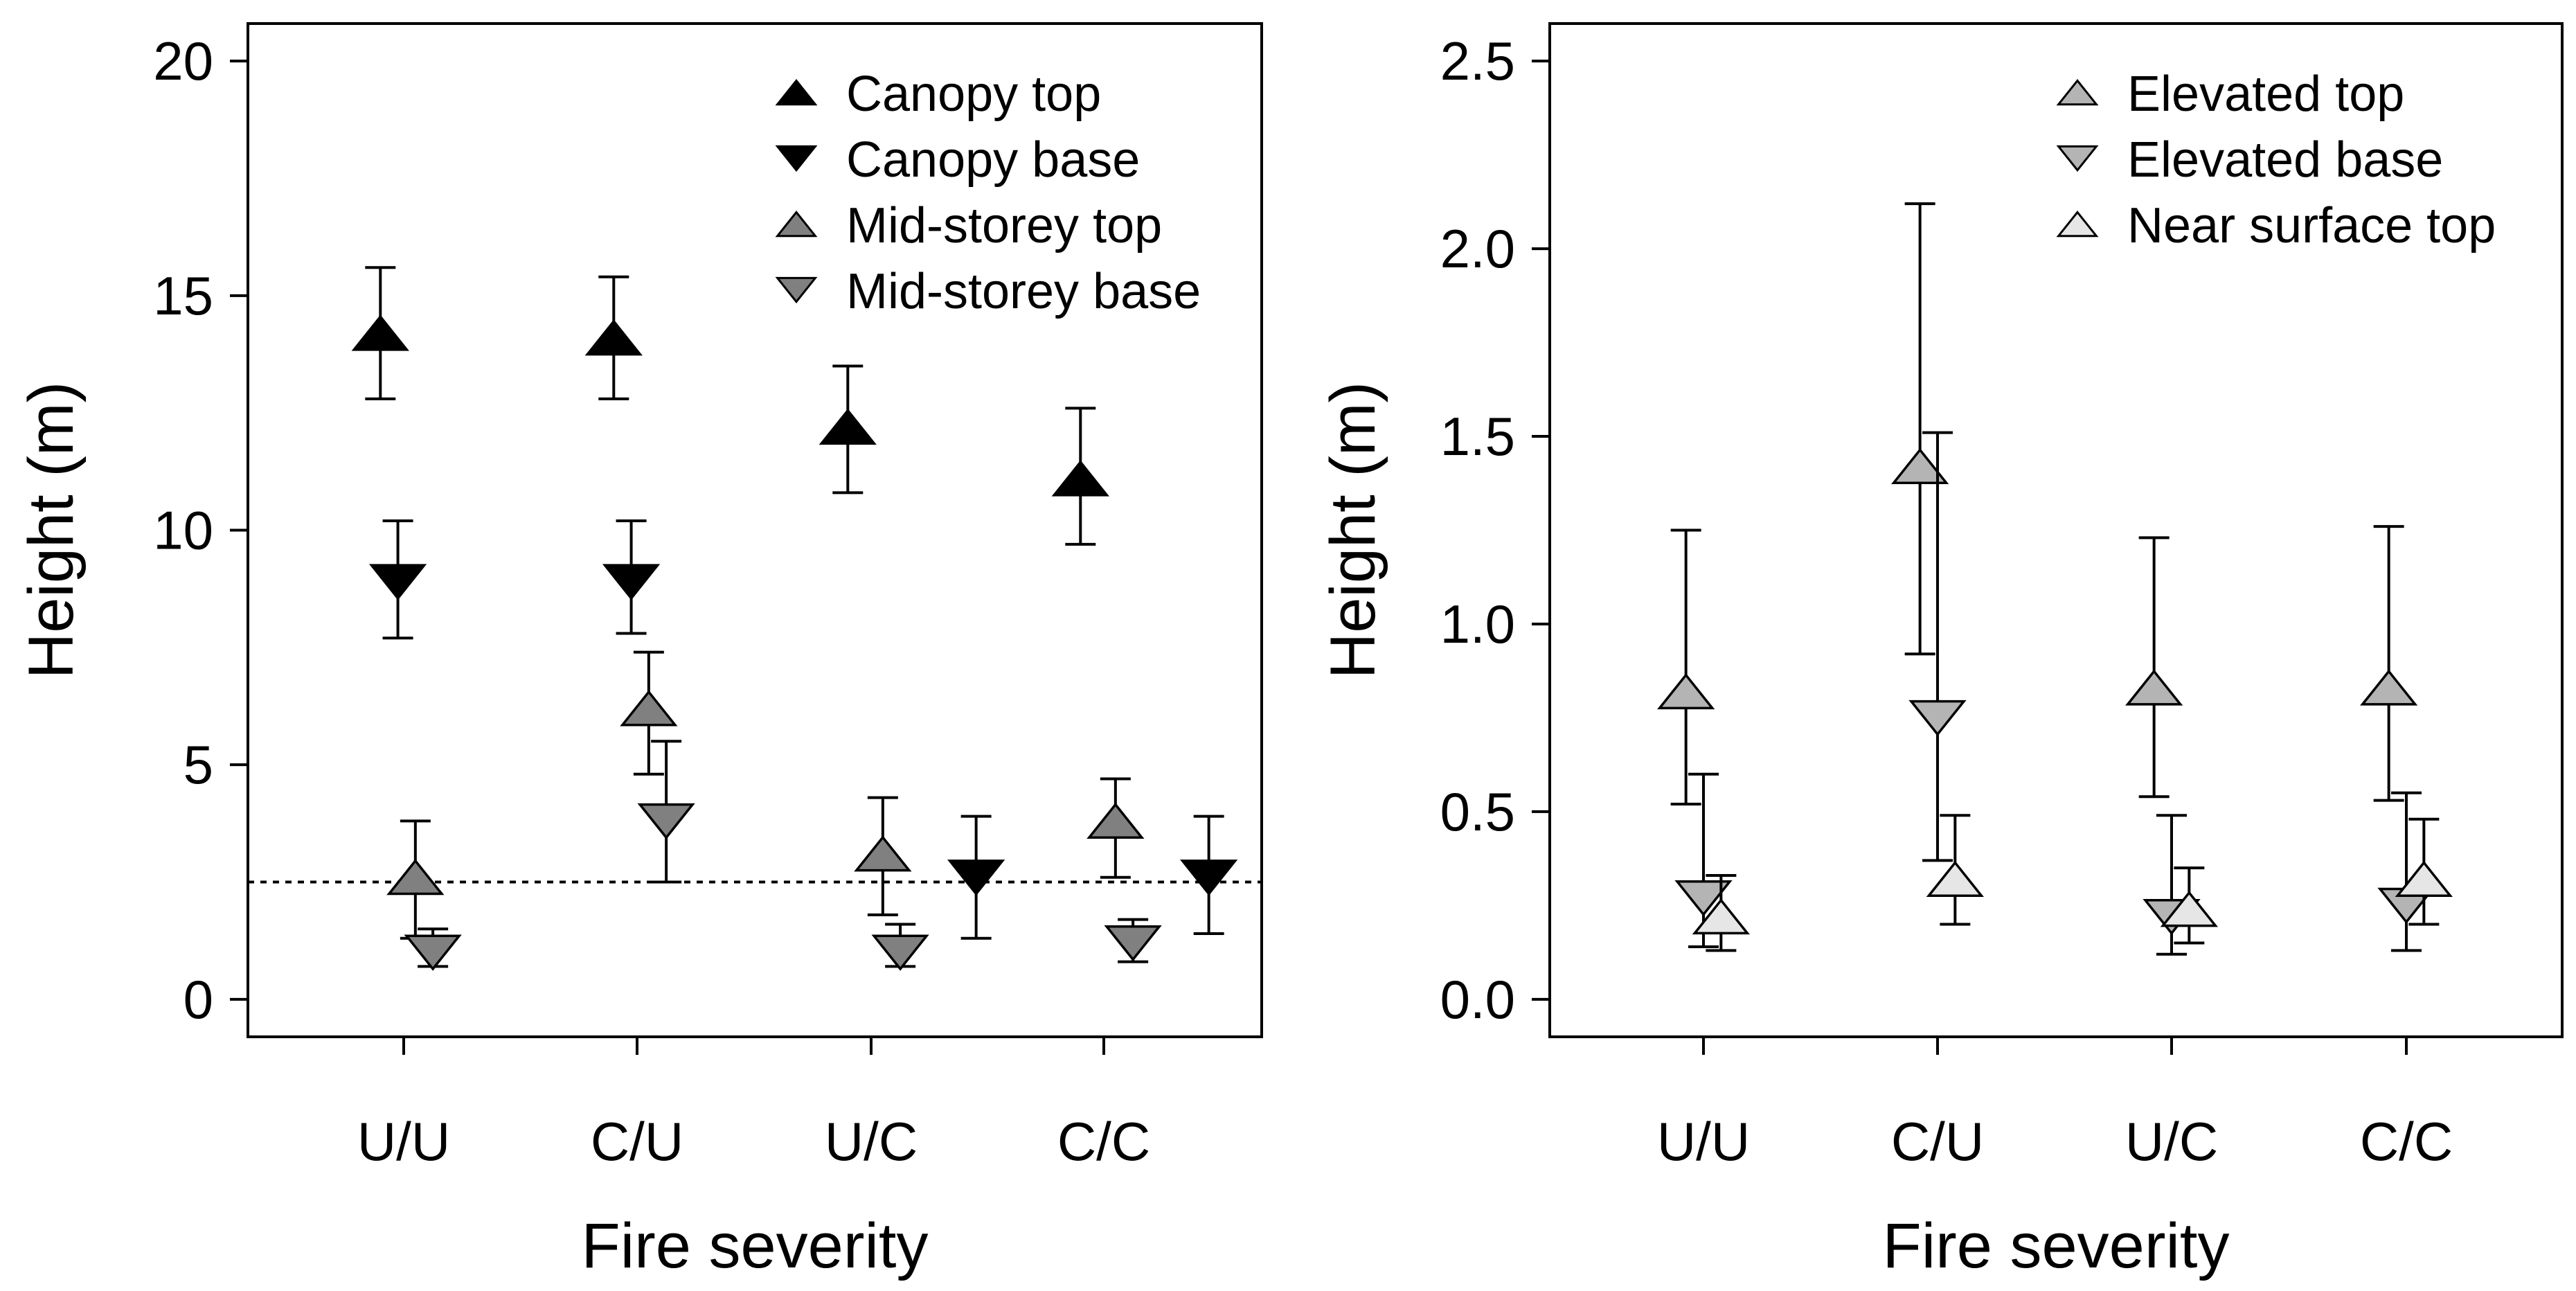 The image size is (2576, 1291). Describe the element at coordinates (1477, 811) in the screenshot. I see `y-tick-label: 0.5` at that location.